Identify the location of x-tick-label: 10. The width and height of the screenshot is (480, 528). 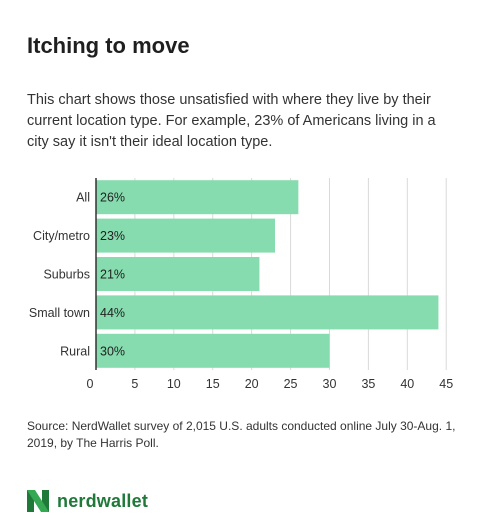
(174, 384).